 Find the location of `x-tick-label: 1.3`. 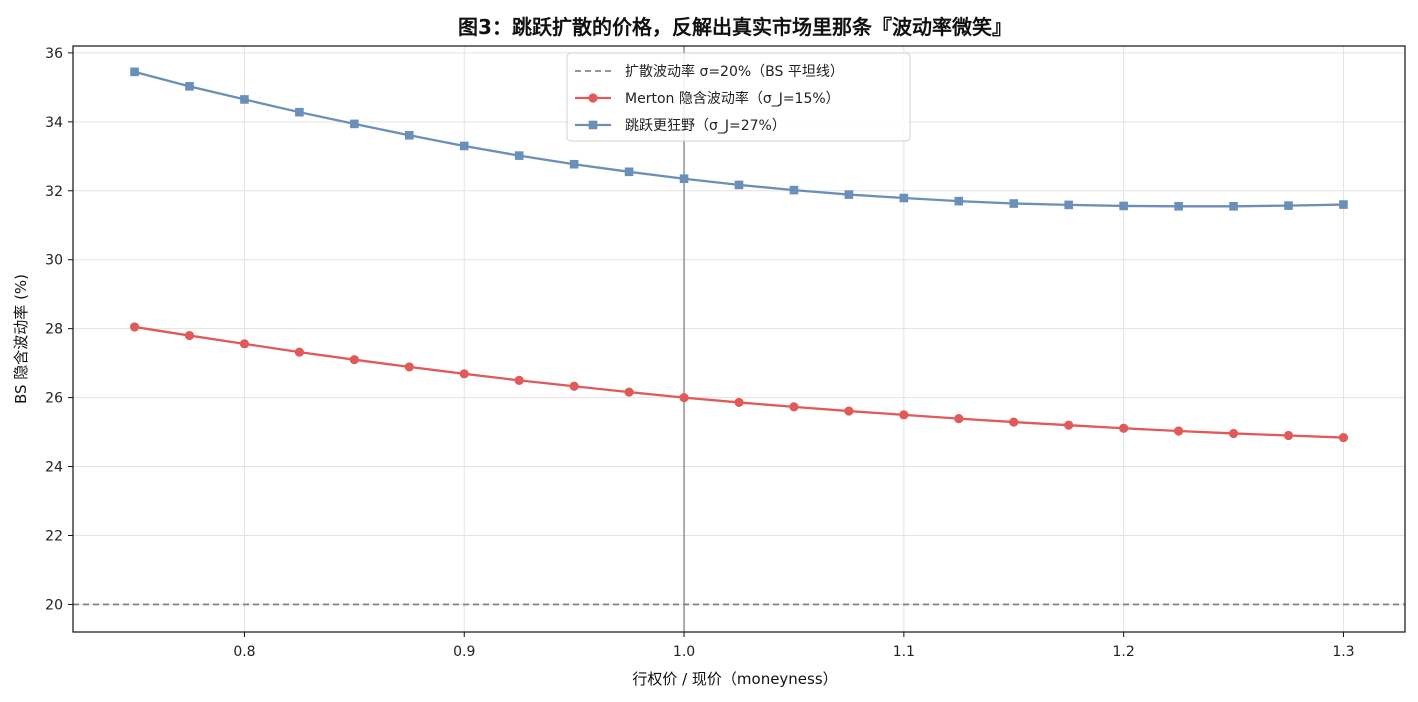

x-tick-label: 1.3 is located at coordinates (1343, 652).